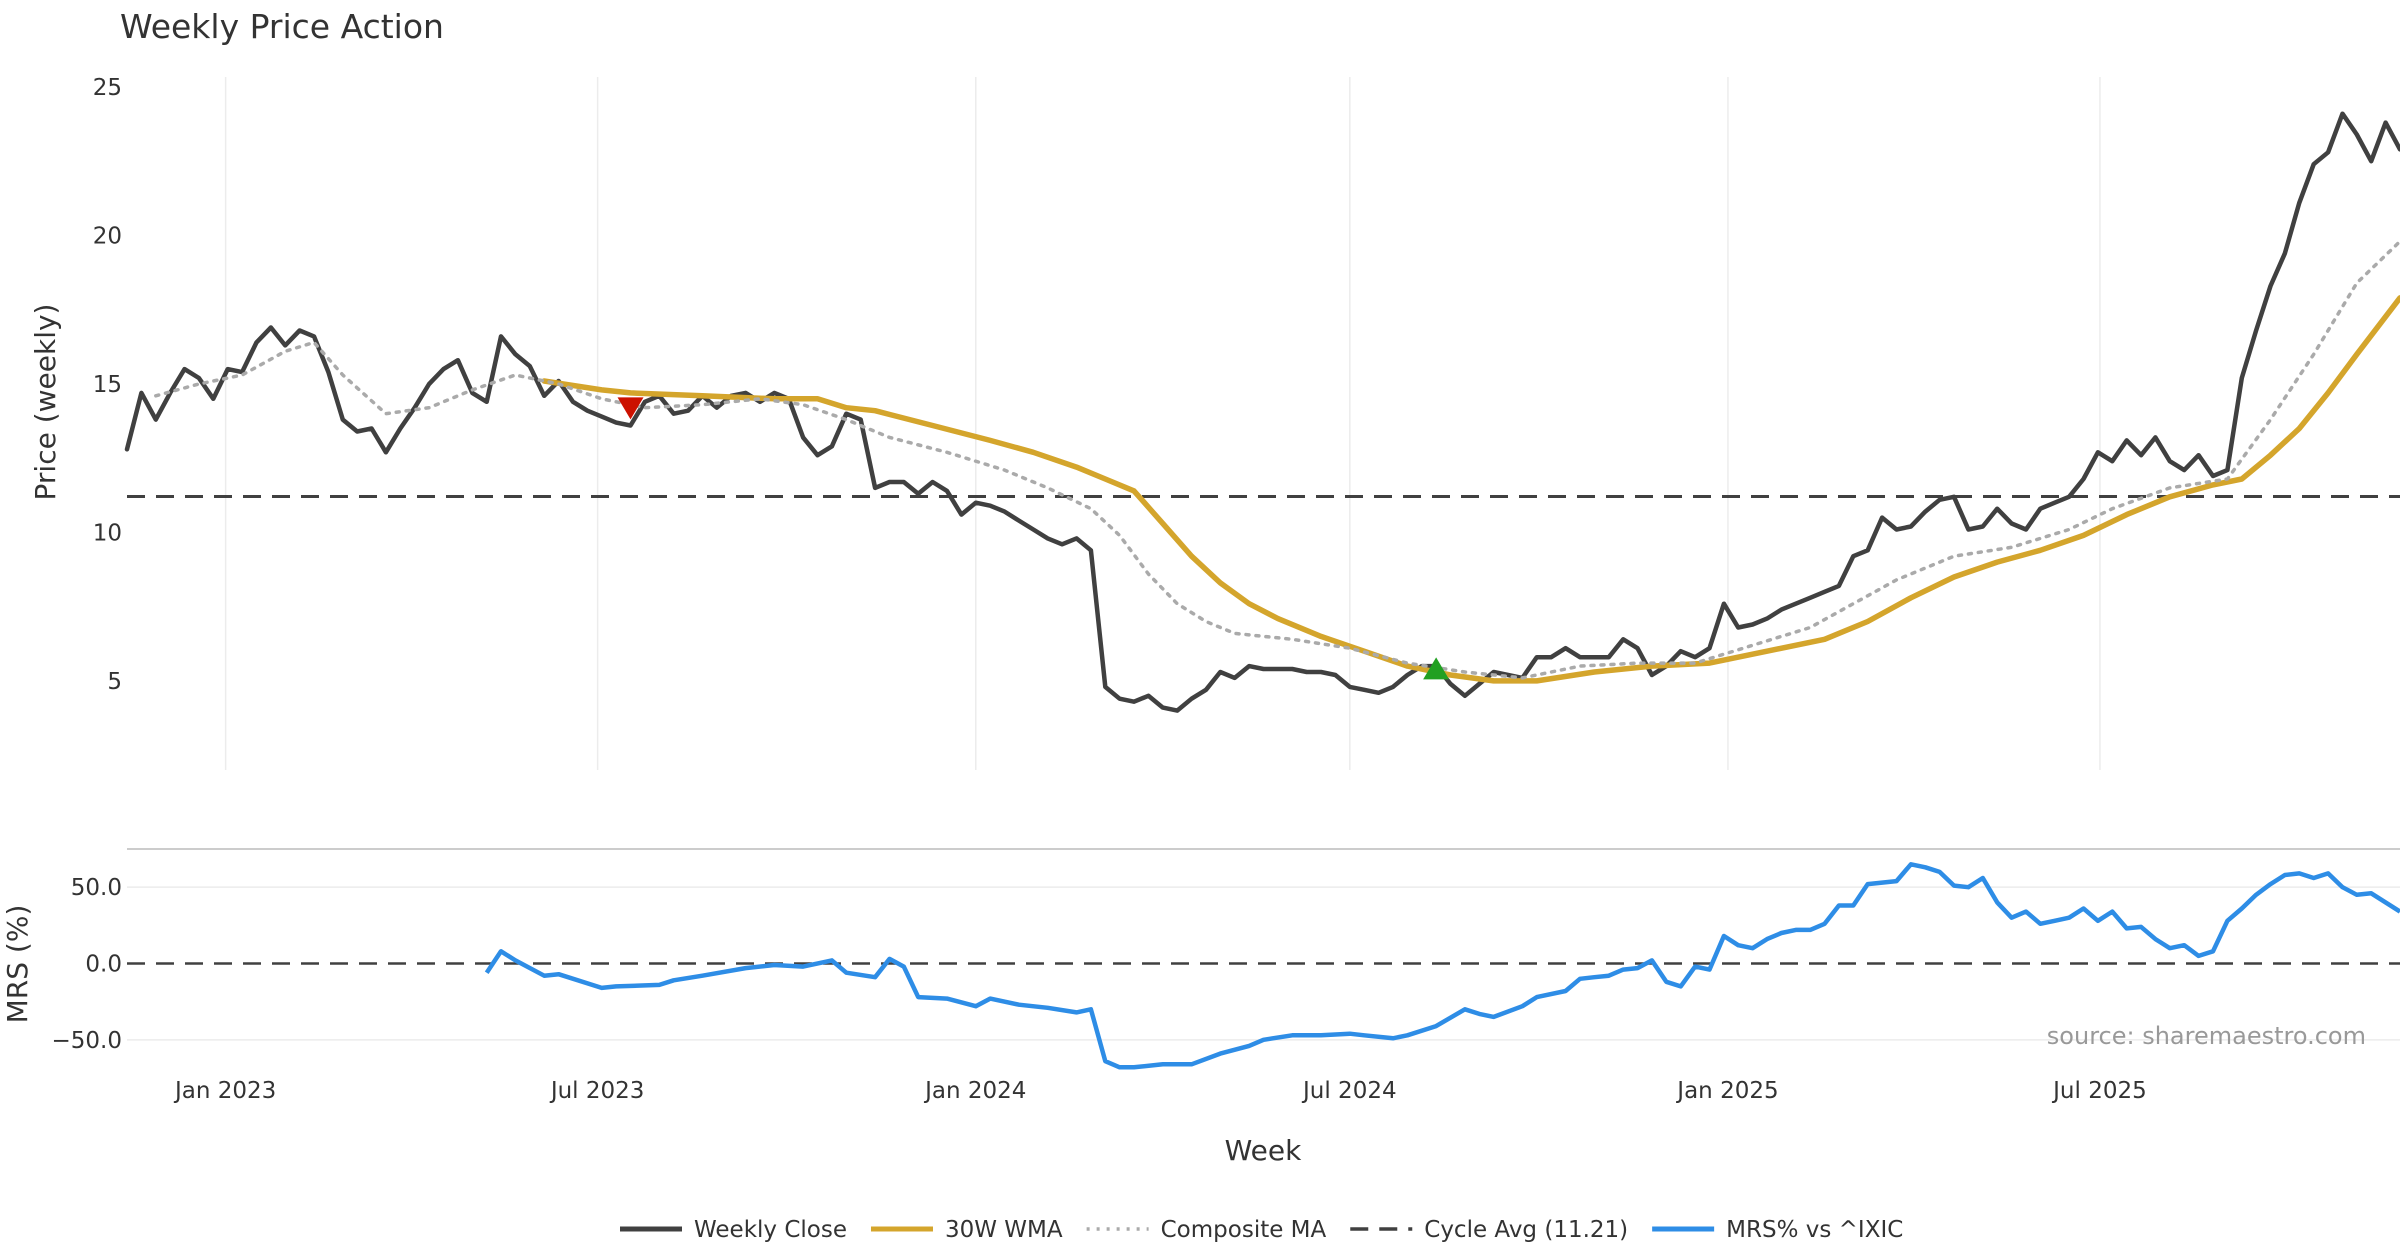 The width and height of the screenshot is (2400, 1260). I want to click on legend-item: Weekly Close, so click(733, 1230).